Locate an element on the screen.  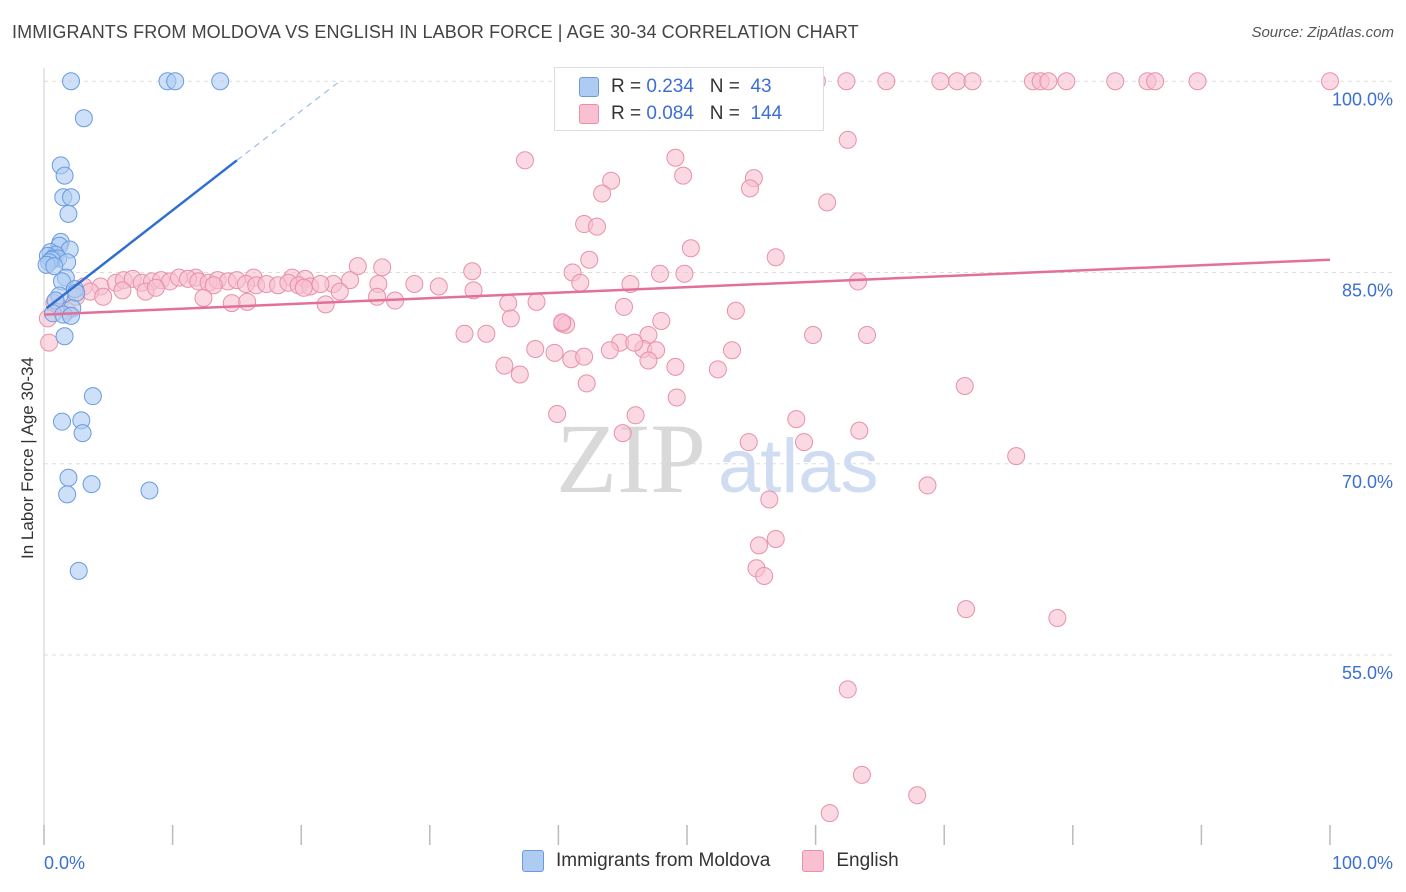
legend-label-moldova: Immigrants from Moldova is located at coordinates (663, 860).